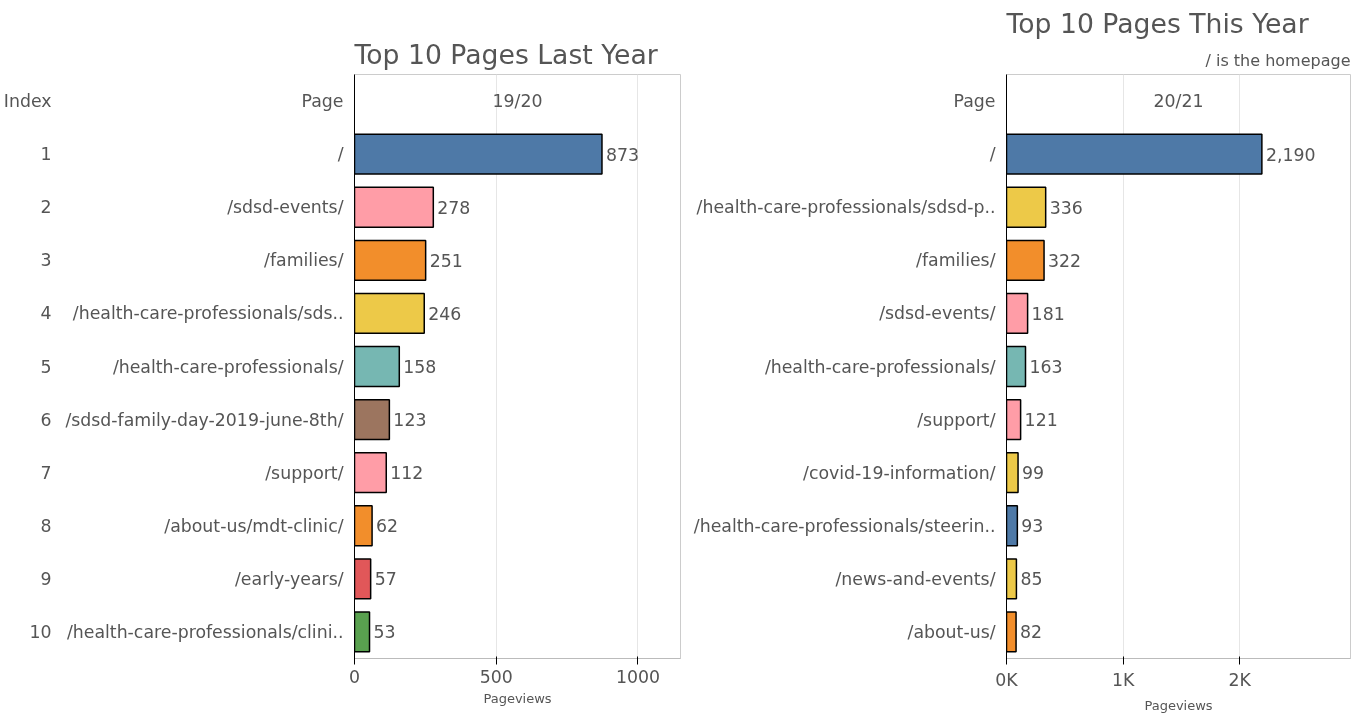  What do you see at coordinates (846, 207) in the screenshot?
I see `y-tick-label: /health-care-professionals/sdsd-p..` at bounding box center [846, 207].